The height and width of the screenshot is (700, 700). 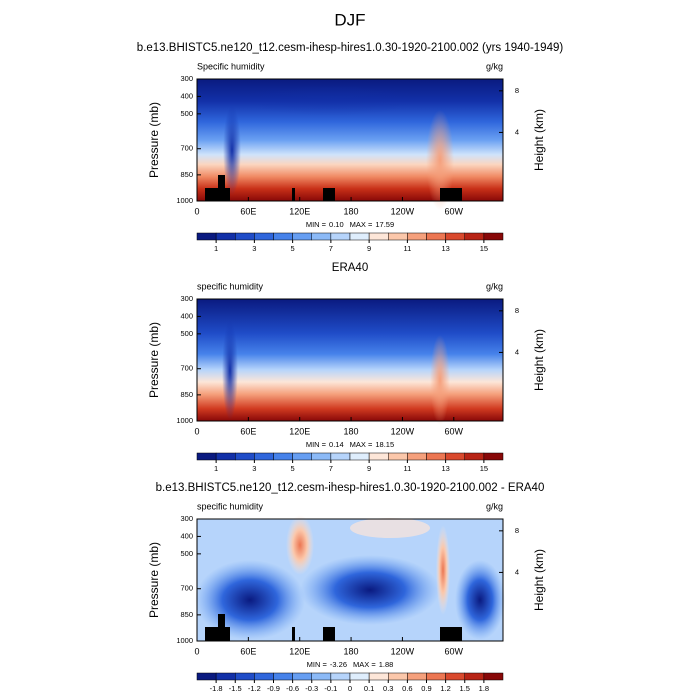 I want to click on stats-part: 18.15, so click(x=384, y=444).